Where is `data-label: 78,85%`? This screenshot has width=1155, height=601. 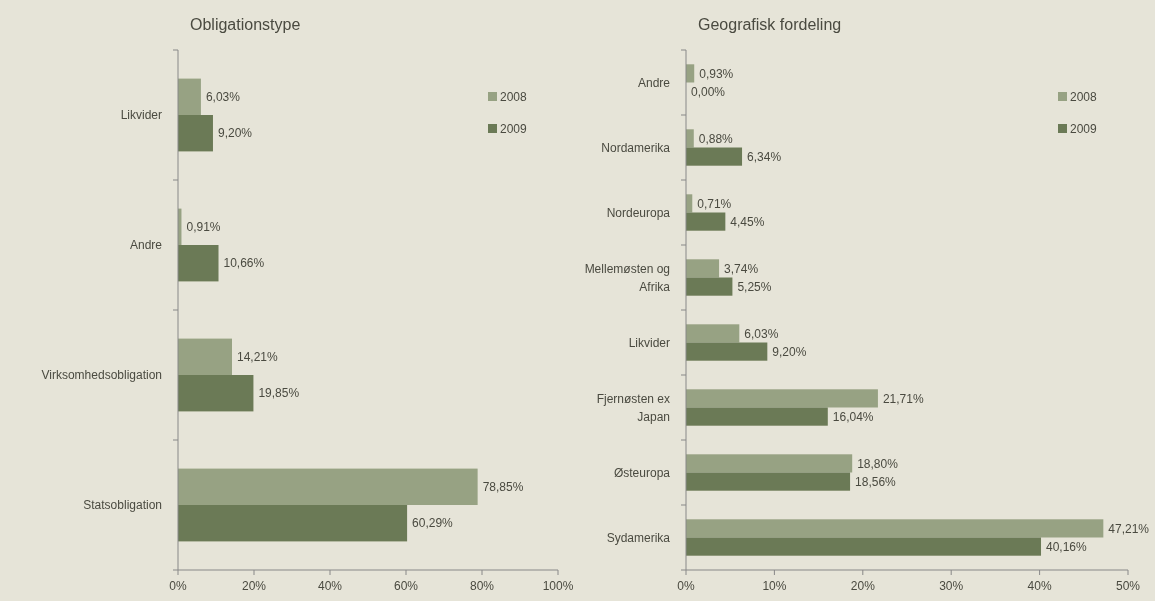 data-label: 78,85% is located at coordinates (503, 487).